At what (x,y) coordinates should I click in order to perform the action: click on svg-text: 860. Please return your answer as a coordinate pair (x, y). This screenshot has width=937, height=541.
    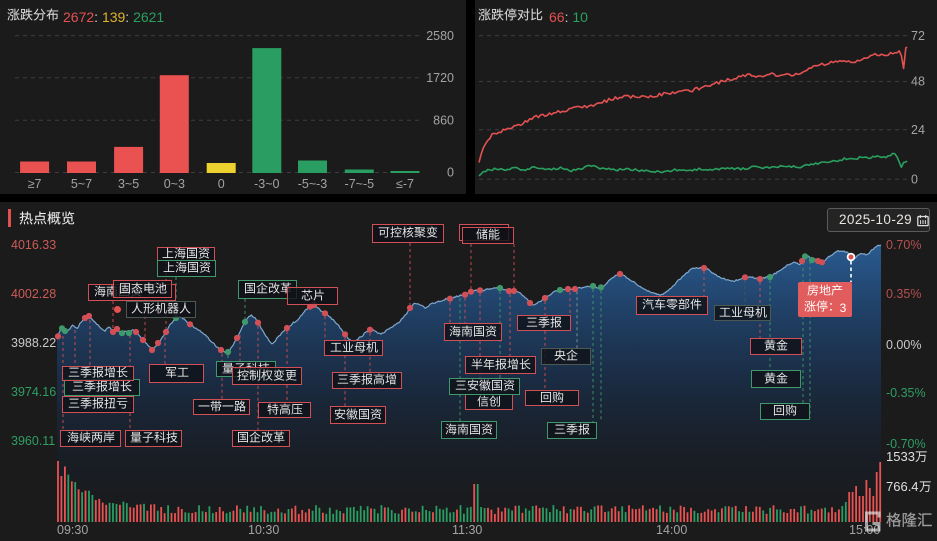
    Looking at the image, I should click on (443, 121).